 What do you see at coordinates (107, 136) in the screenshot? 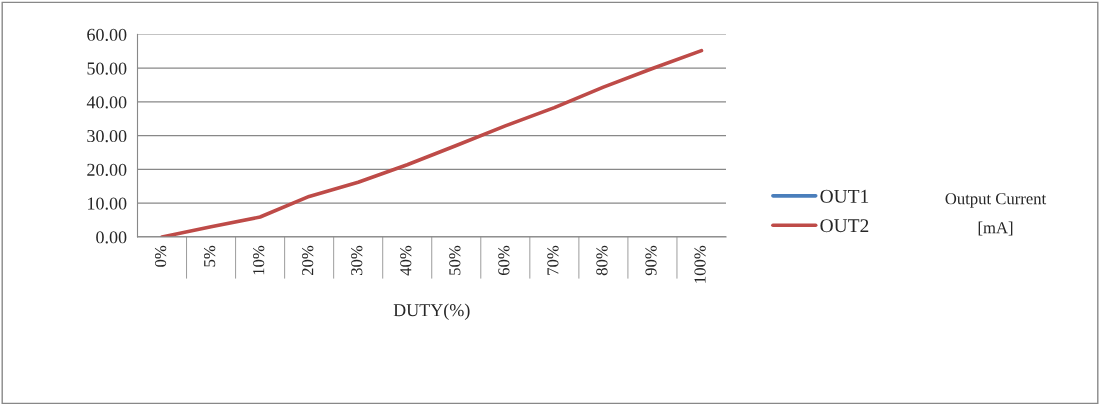
I see `y-tick-label: 30.00` at bounding box center [107, 136].